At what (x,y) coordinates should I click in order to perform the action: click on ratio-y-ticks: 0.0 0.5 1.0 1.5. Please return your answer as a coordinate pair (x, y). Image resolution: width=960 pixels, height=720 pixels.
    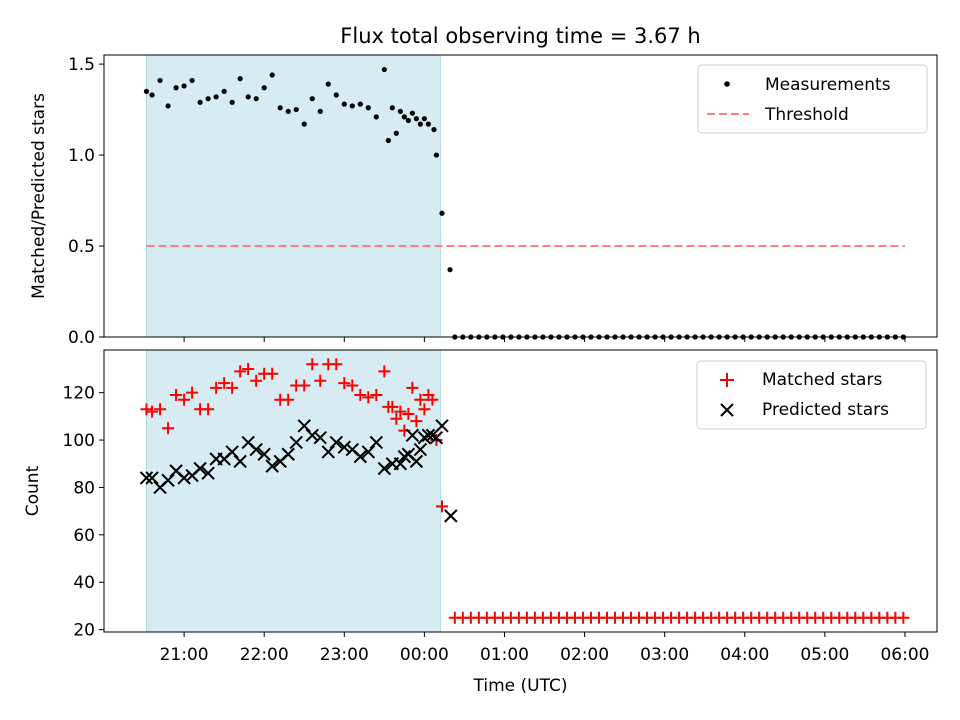
    Looking at the image, I should click on (86, 201).